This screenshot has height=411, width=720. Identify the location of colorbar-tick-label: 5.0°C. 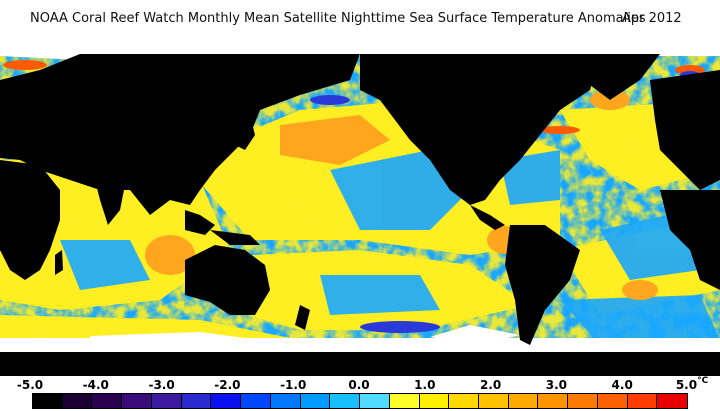
(692, 384).